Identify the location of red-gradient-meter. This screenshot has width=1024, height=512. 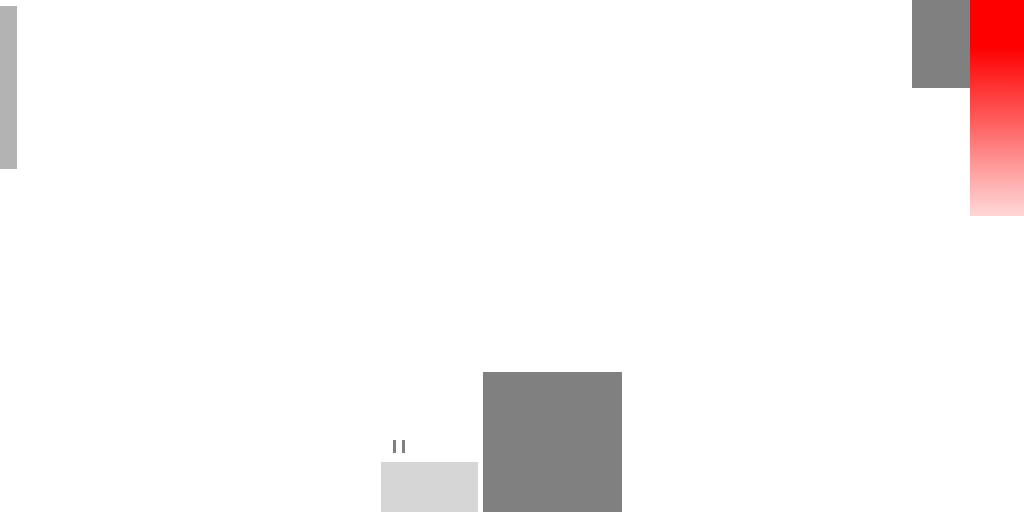
(997, 108).